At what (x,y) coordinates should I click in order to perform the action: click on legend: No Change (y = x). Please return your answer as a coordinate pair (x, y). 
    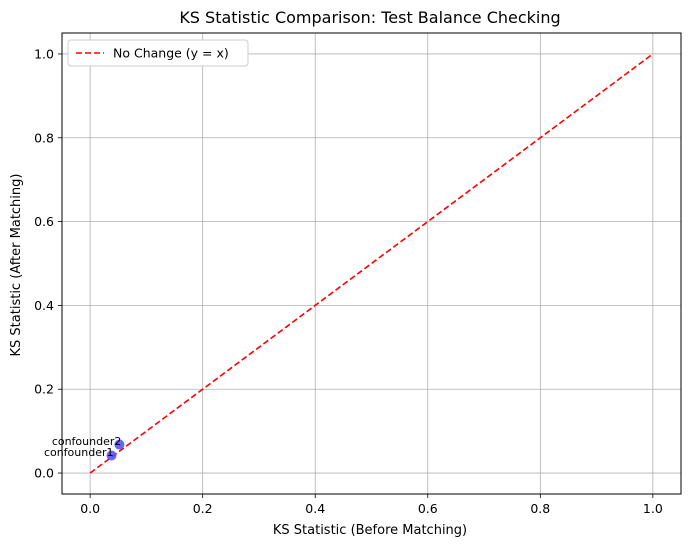
    Looking at the image, I should click on (158, 53).